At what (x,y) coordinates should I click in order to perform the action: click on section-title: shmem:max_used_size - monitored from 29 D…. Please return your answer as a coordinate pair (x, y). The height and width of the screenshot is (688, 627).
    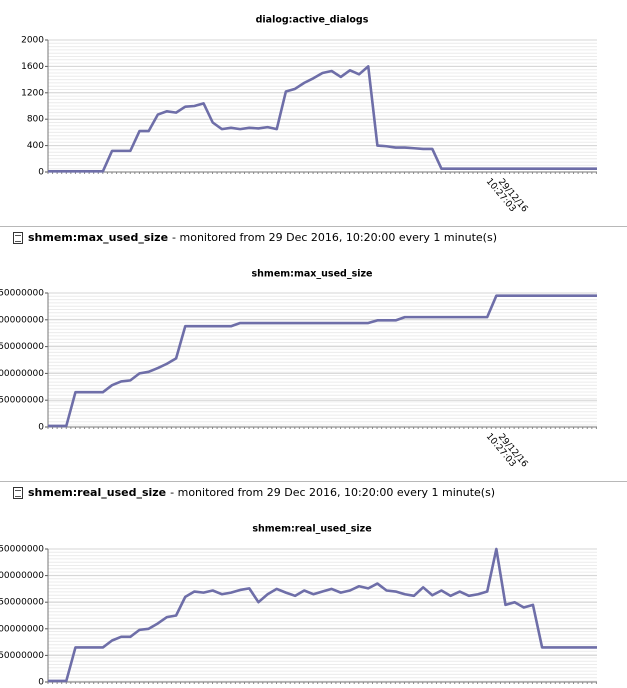
    Looking at the image, I should click on (262, 238).